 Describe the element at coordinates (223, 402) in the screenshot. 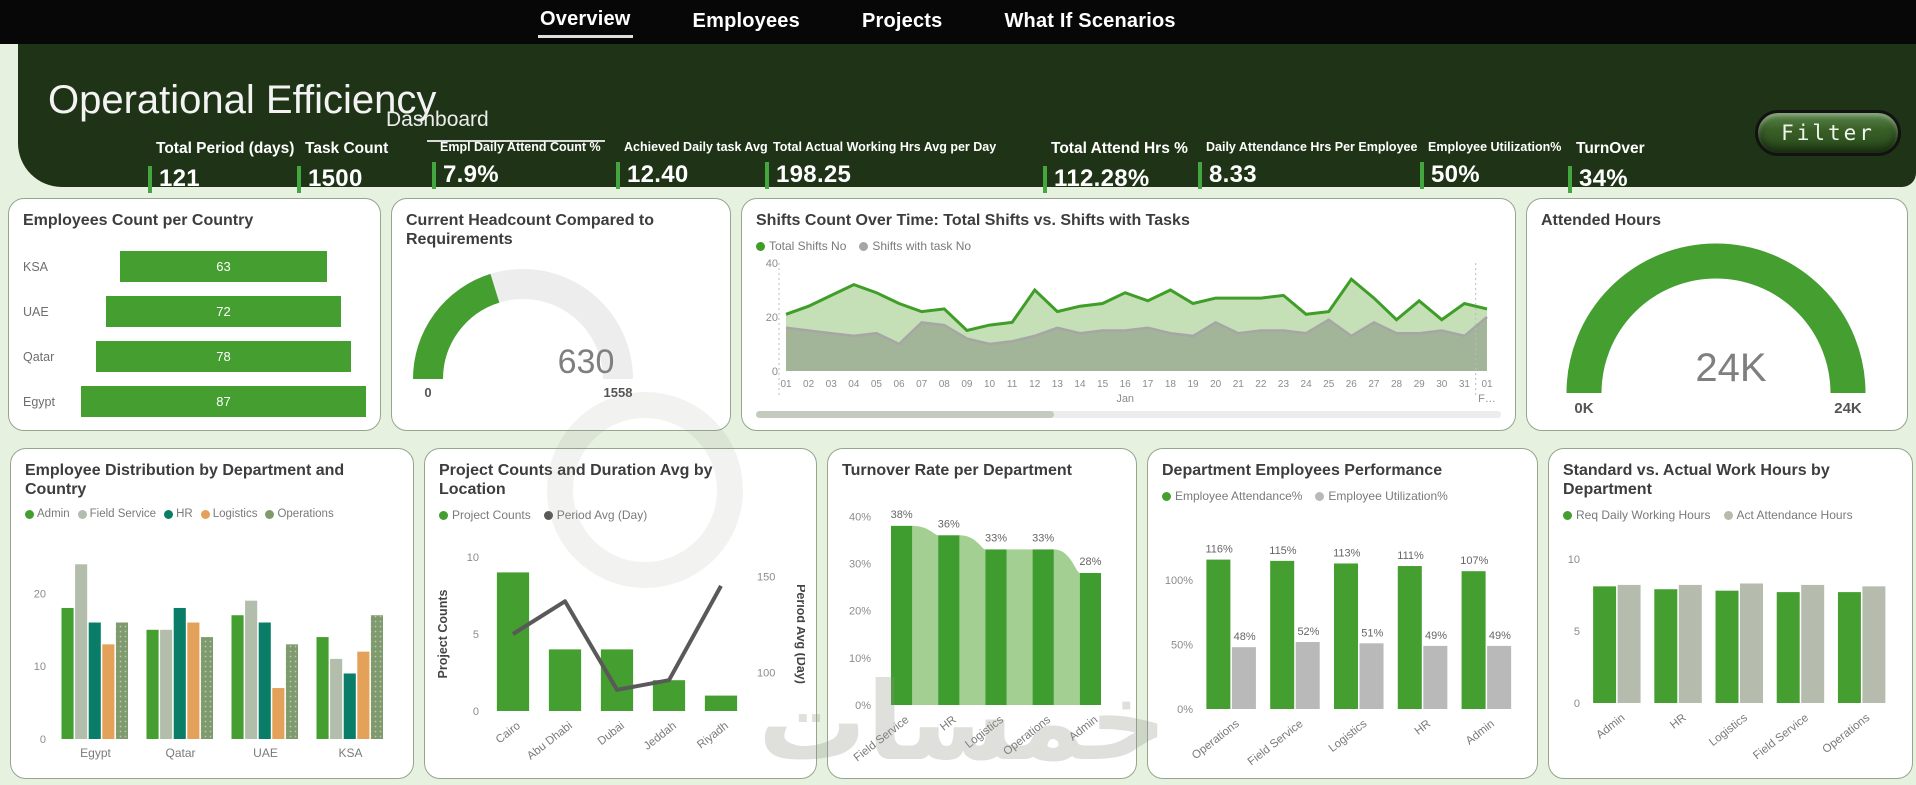

I see `funnel-bar: 87` at that location.